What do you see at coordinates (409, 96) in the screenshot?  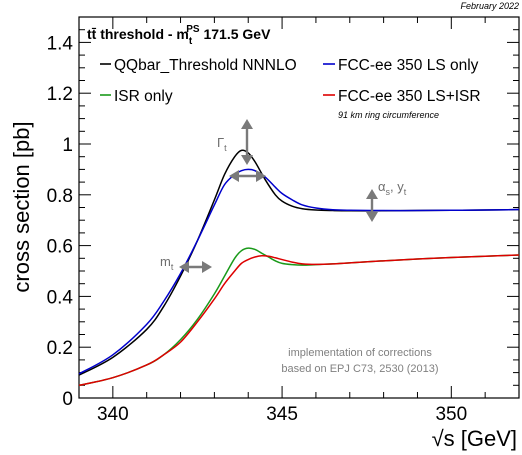 I see `legend-label-lsisr: FCC-ee 350 LS+ISR` at bounding box center [409, 96].